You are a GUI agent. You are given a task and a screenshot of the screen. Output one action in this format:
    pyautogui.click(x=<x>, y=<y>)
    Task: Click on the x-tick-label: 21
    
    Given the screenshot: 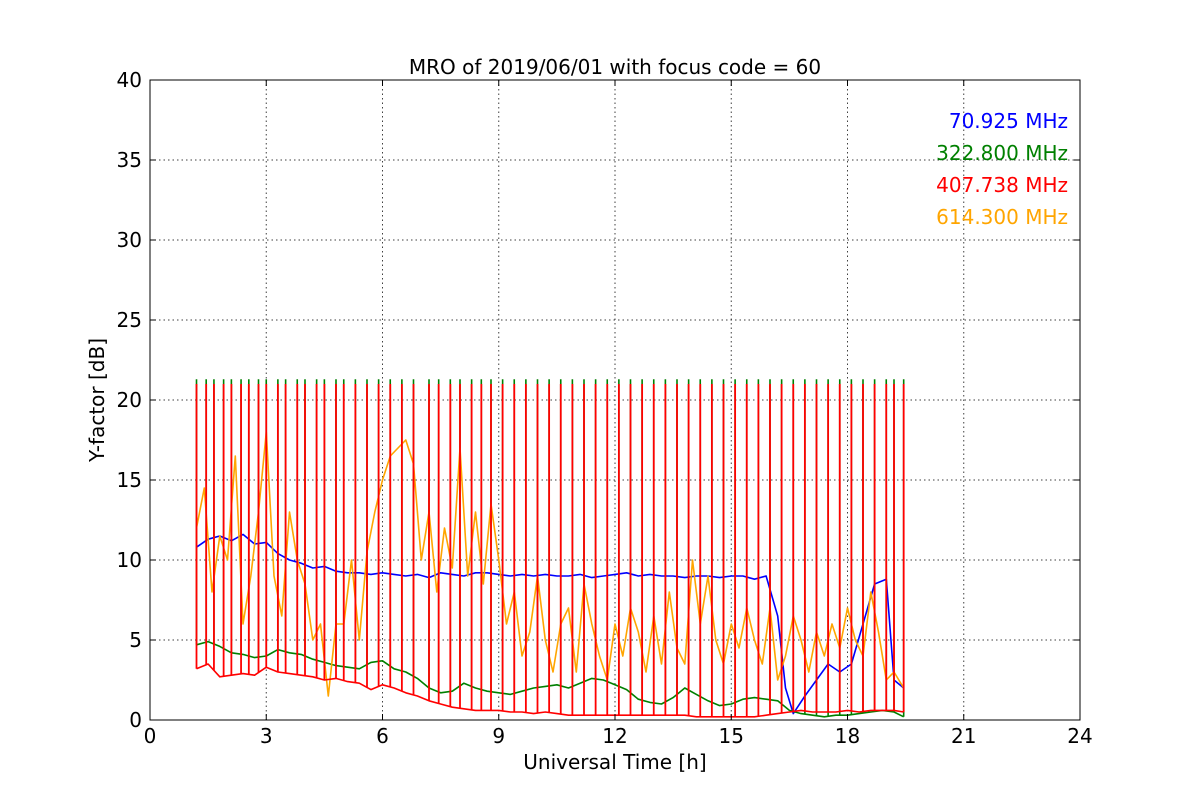 What is the action you would take?
    pyautogui.click(x=963, y=736)
    